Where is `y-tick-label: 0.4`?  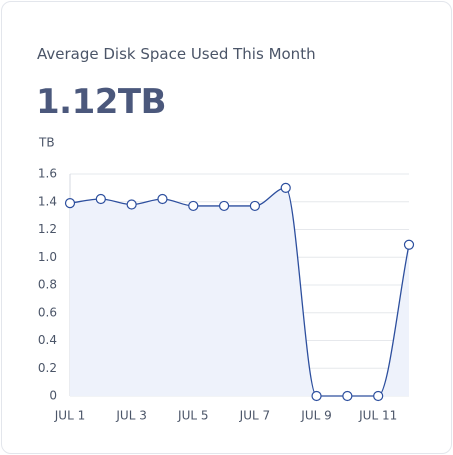
y-tick-label: 0.4 is located at coordinates (47, 340).